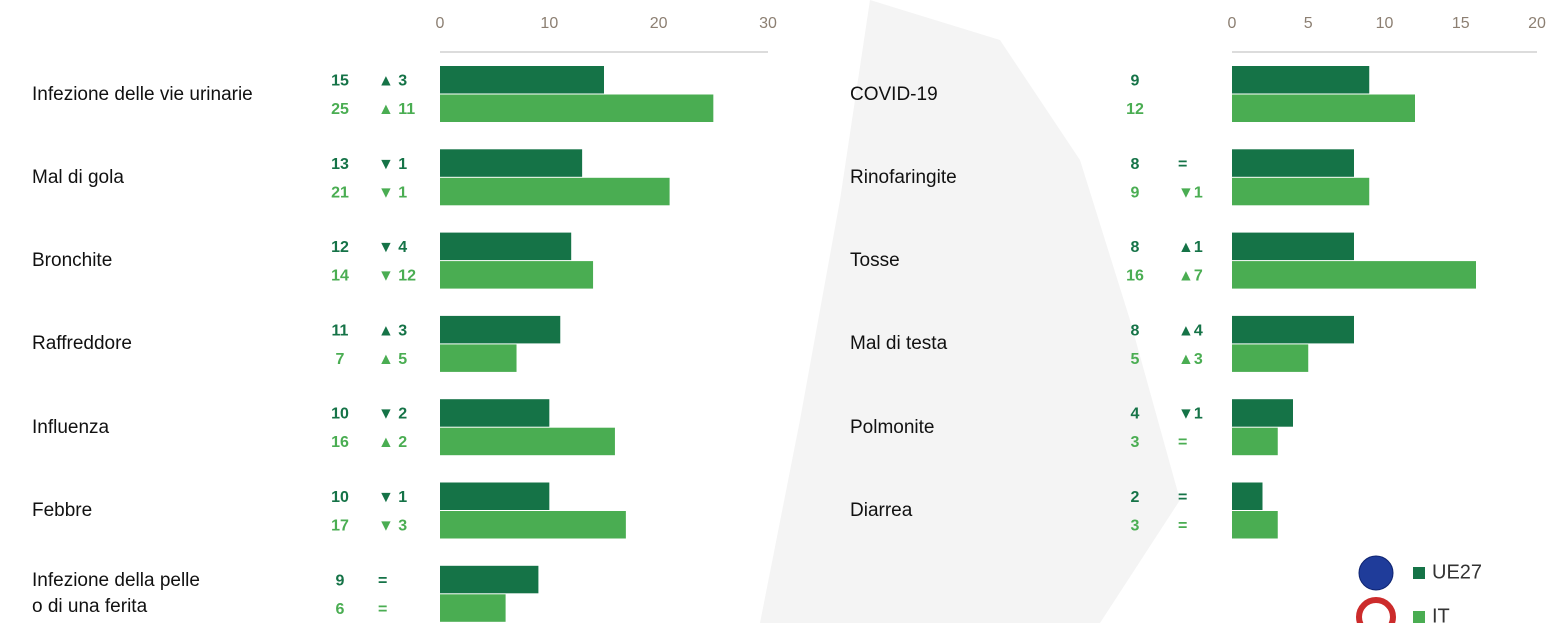 The width and height of the screenshot is (1549, 623). Describe the element at coordinates (1376, 573) in the screenshot. I see `legend-icon` at that location.